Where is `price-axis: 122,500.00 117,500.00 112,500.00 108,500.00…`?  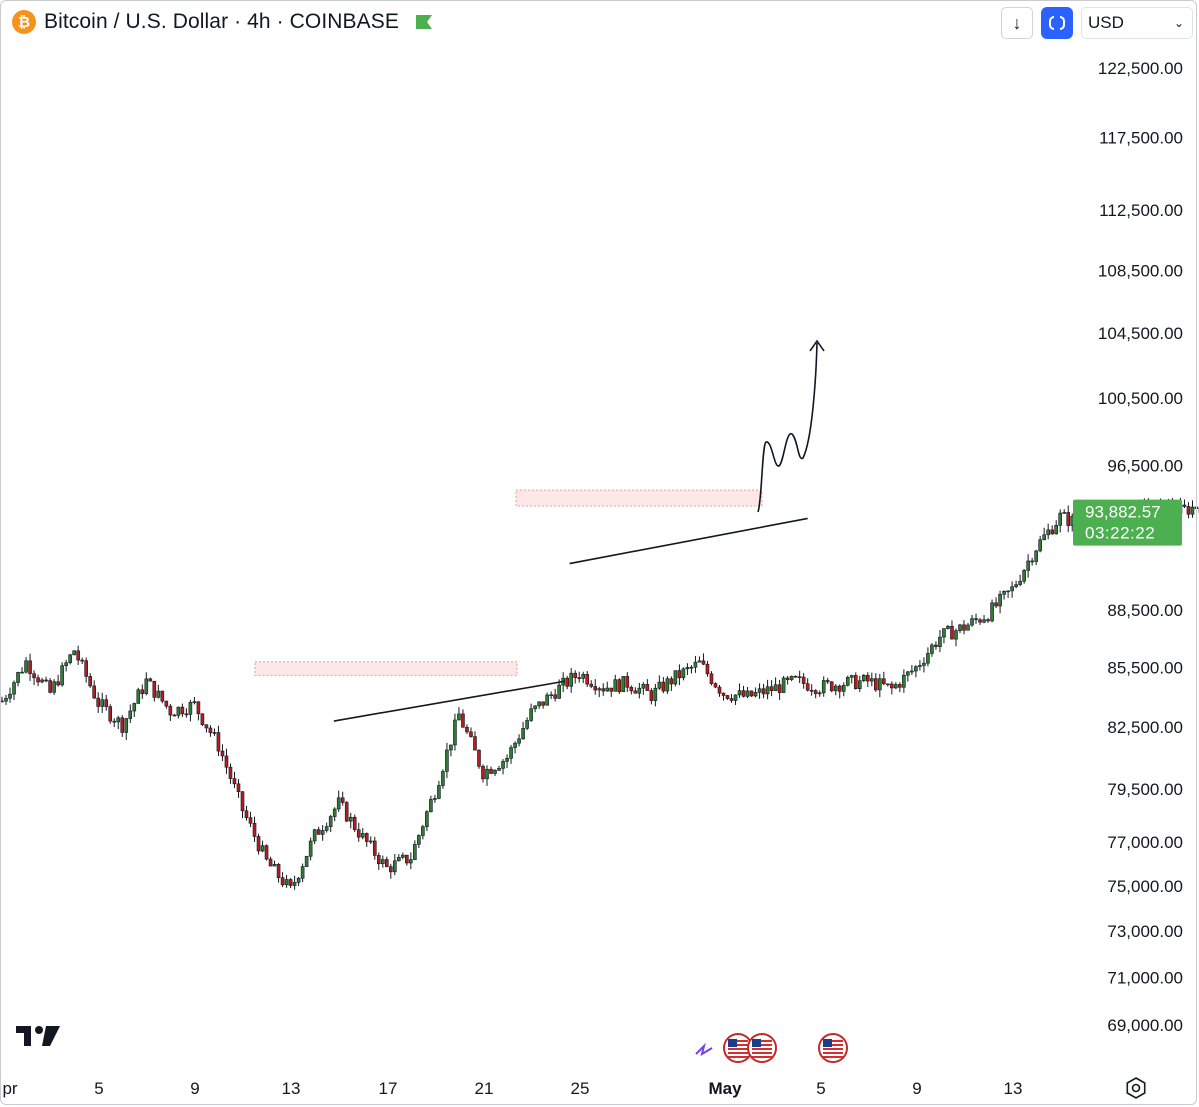 price-axis: 122,500.00 117,500.00 112,500.00 108,500.00… is located at coordinates (1140, 547).